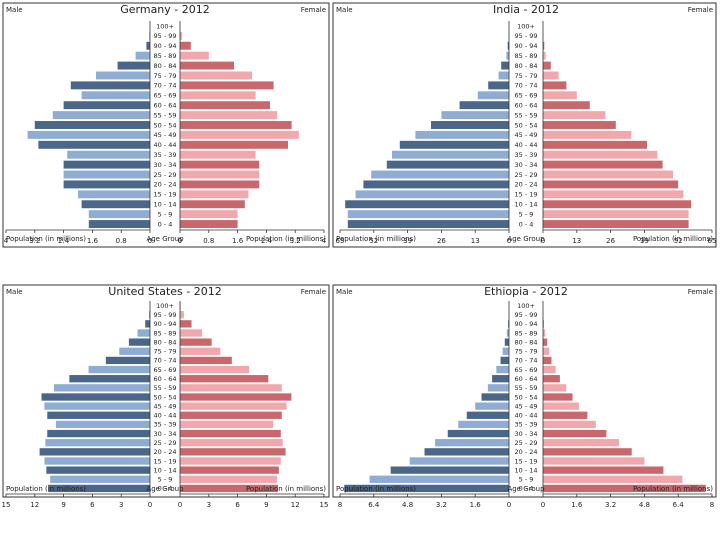  What do you see at coordinates (121, 241) in the screenshot?
I see `tick-label-left: 0.8` at bounding box center [121, 241].